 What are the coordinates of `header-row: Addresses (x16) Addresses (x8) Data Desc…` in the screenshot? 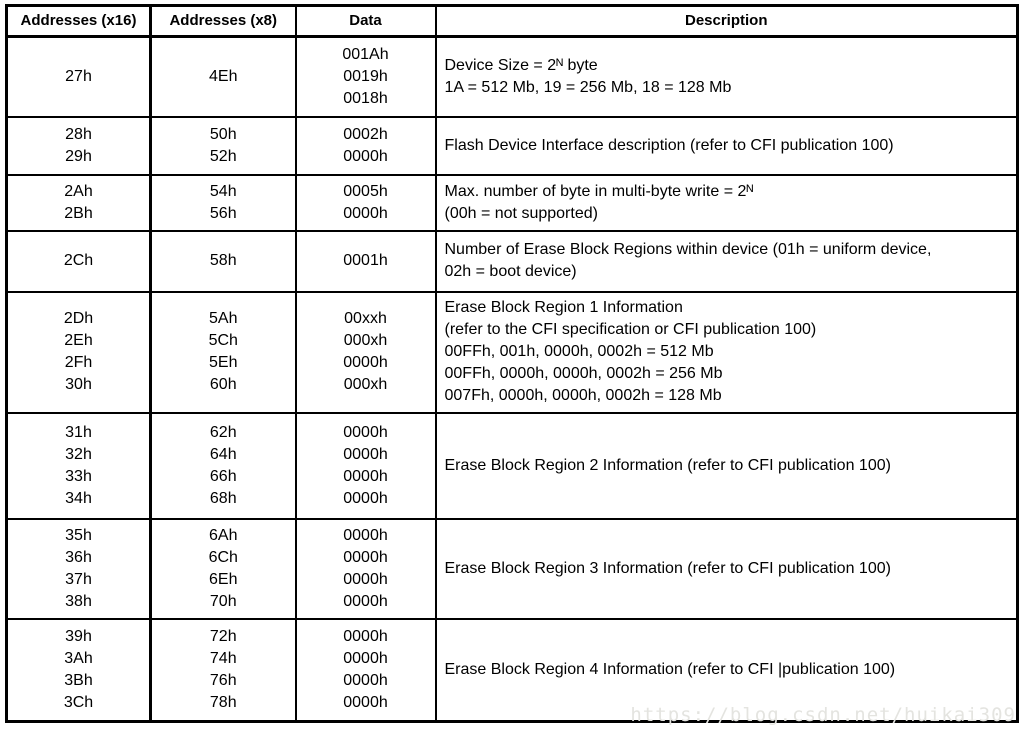 It's located at (512, 21).